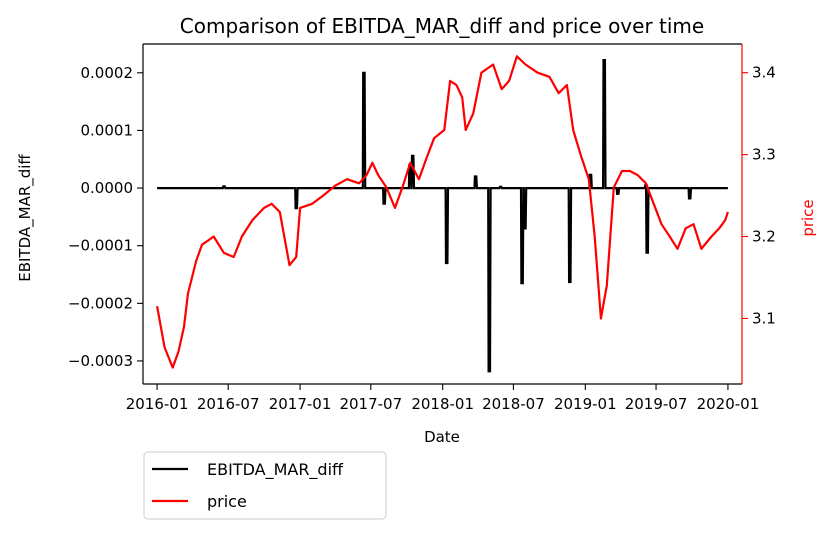  I want to click on x-tick-label: 2018-07, so click(513, 404).